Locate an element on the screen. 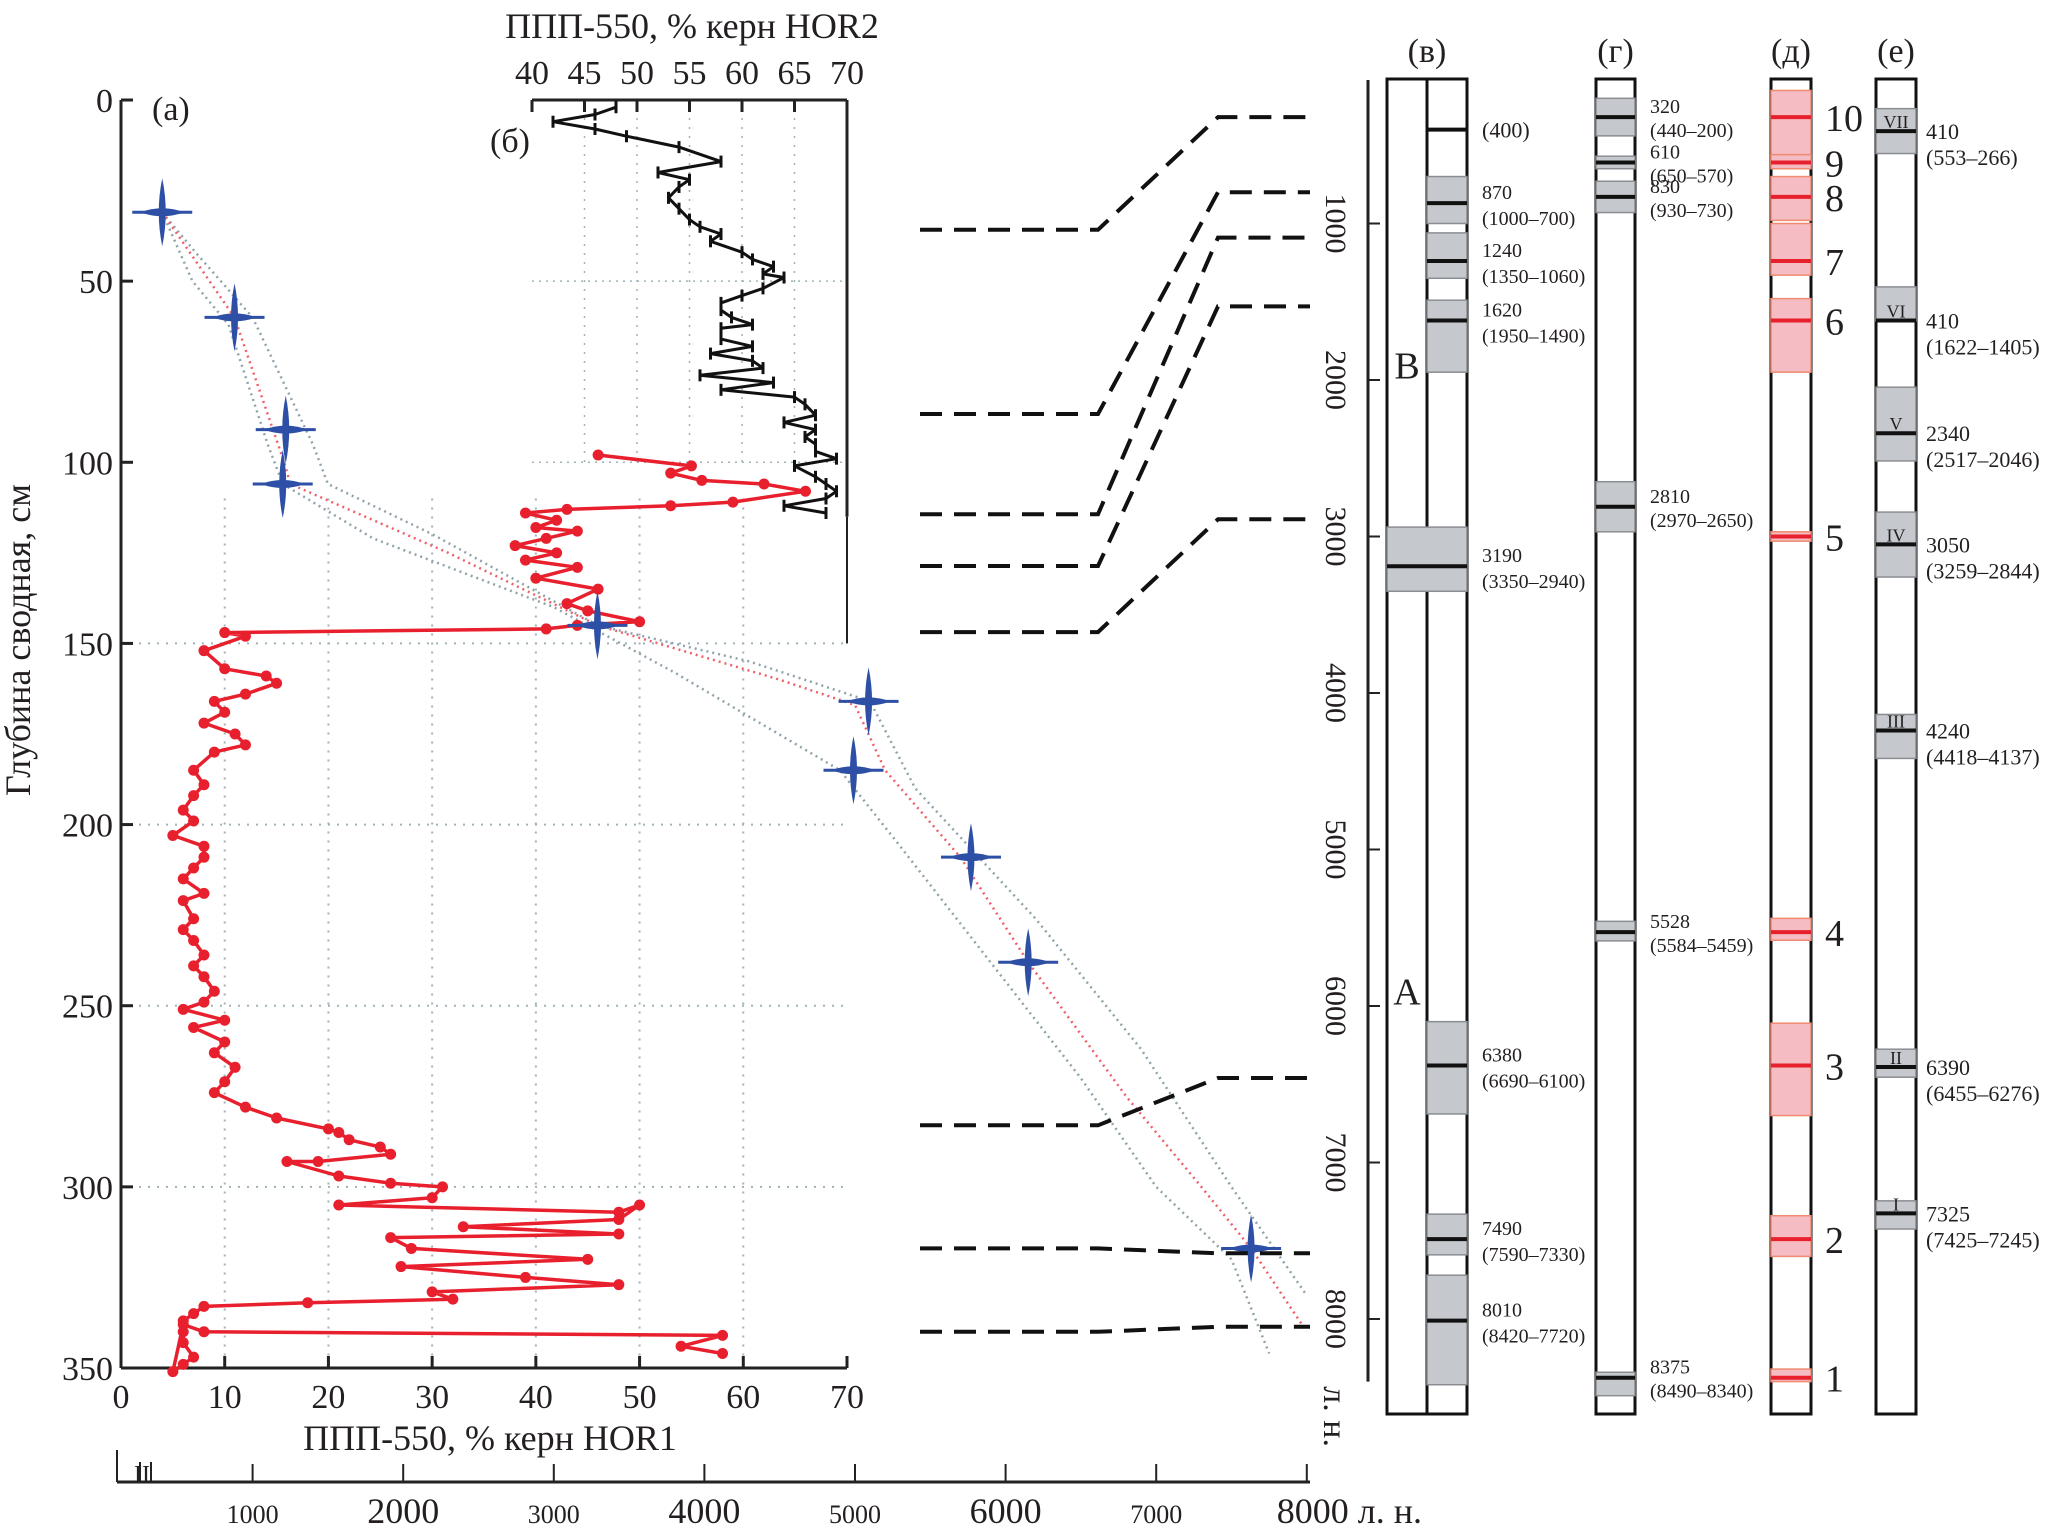  date-label: 8010 is located at coordinates (1502, 1311).